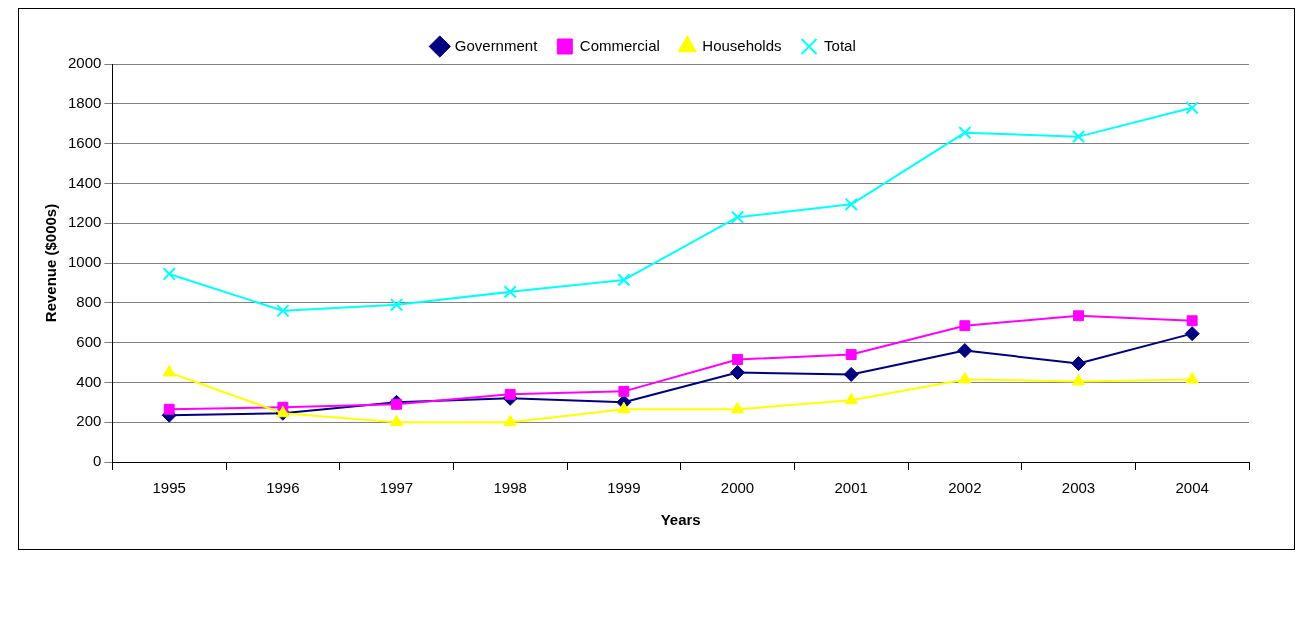  Describe the element at coordinates (89, 301) in the screenshot. I see `y-tick-label: 800` at that location.